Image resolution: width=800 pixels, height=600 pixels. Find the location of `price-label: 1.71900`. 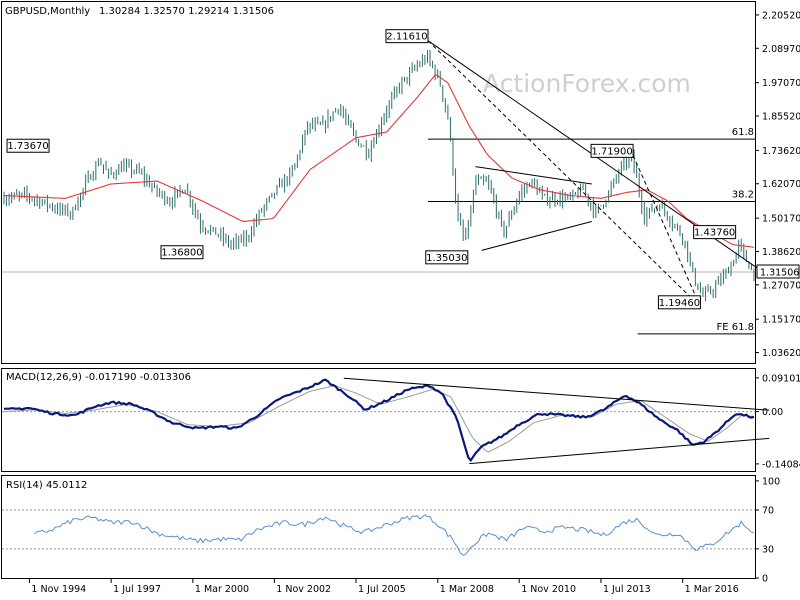

price-label: 1.71900 is located at coordinates (611, 151).